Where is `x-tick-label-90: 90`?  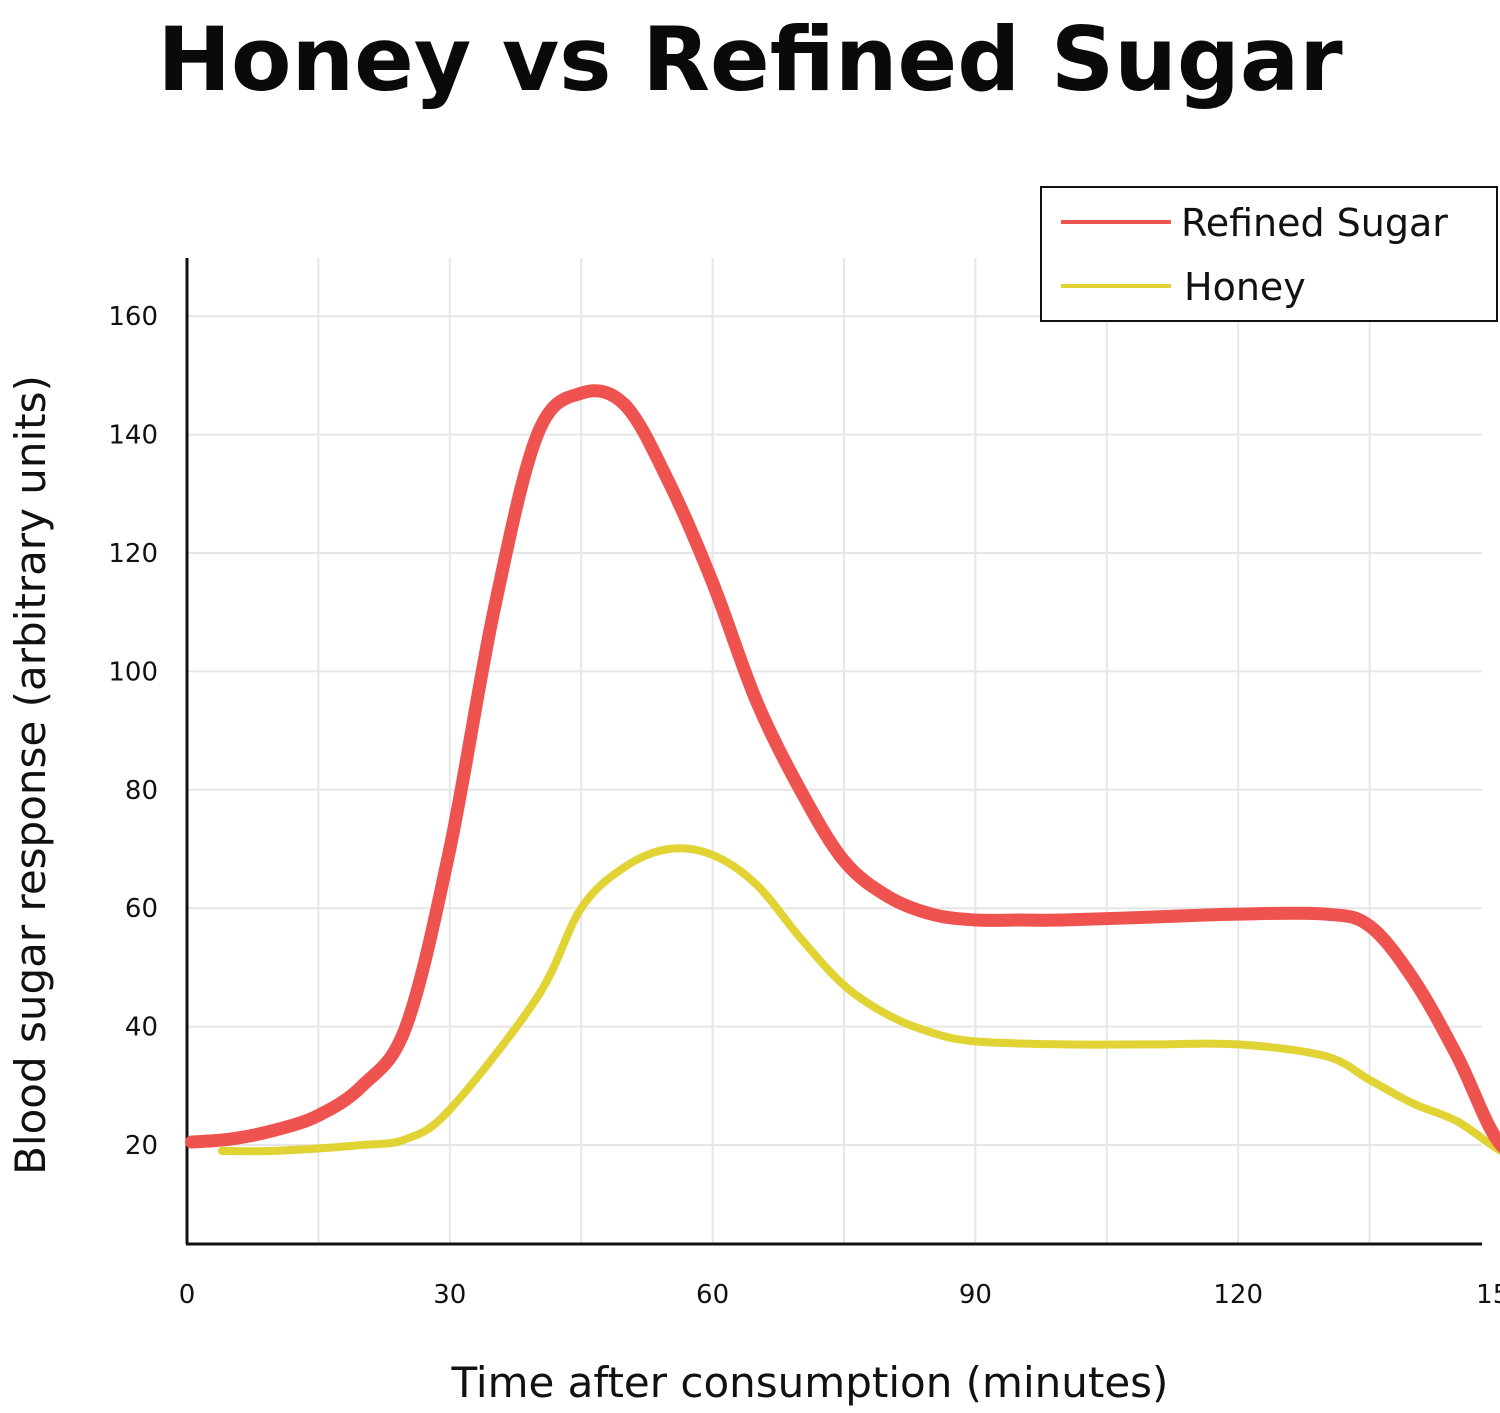
x-tick-label-90: 90 is located at coordinates (975, 1295).